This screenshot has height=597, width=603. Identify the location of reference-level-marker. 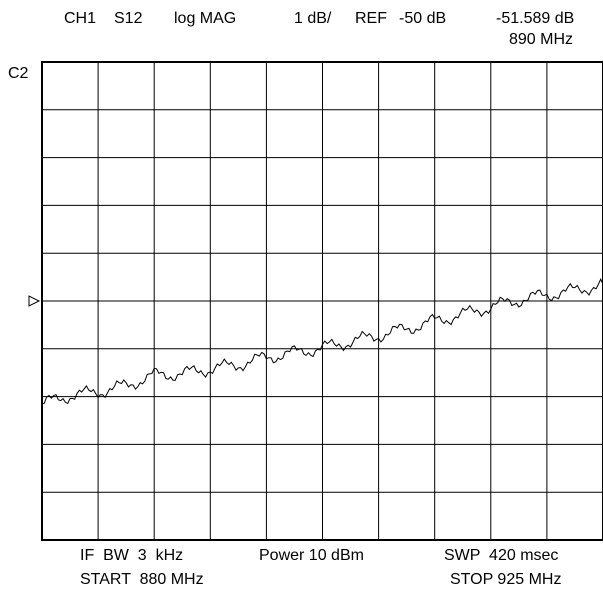
(34, 301).